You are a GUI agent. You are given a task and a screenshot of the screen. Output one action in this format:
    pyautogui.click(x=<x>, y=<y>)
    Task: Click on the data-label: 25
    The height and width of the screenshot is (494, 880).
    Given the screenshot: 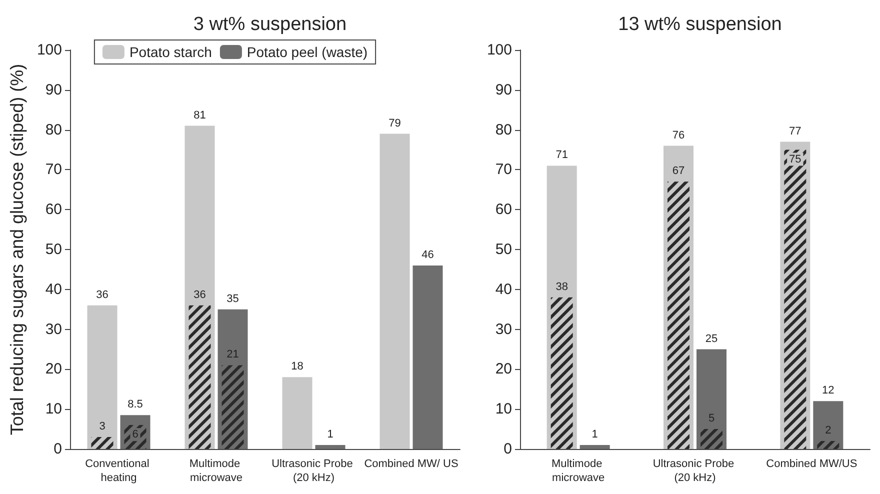 What is the action you would take?
    pyautogui.click(x=711, y=338)
    